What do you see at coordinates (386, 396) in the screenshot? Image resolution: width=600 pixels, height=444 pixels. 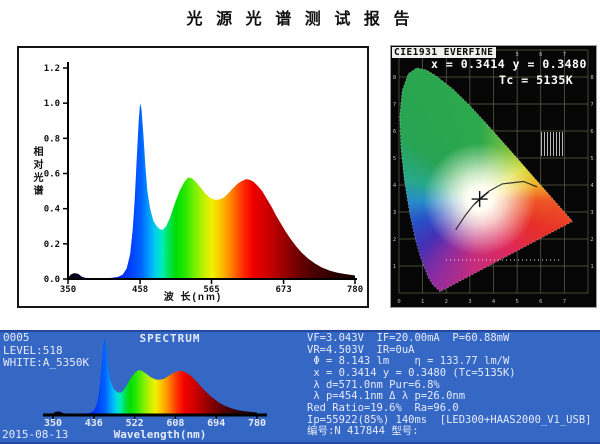 I see `readout-line: λ p=454.1nm Δ λ p=26.0nm` at bounding box center [386, 396].